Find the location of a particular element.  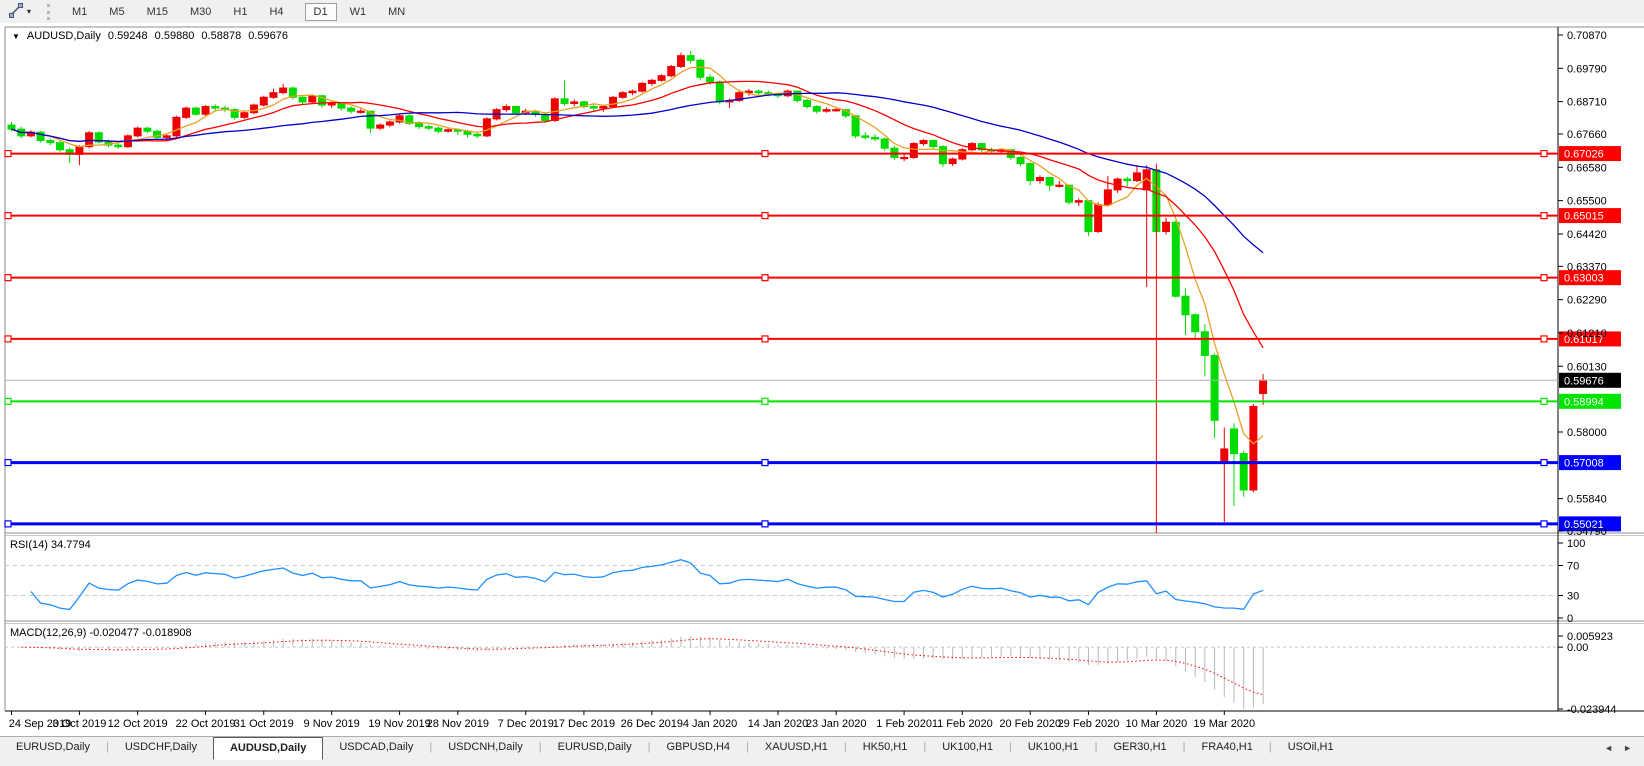

line-tool-button: ▾ is located at coordinates (19, 11).